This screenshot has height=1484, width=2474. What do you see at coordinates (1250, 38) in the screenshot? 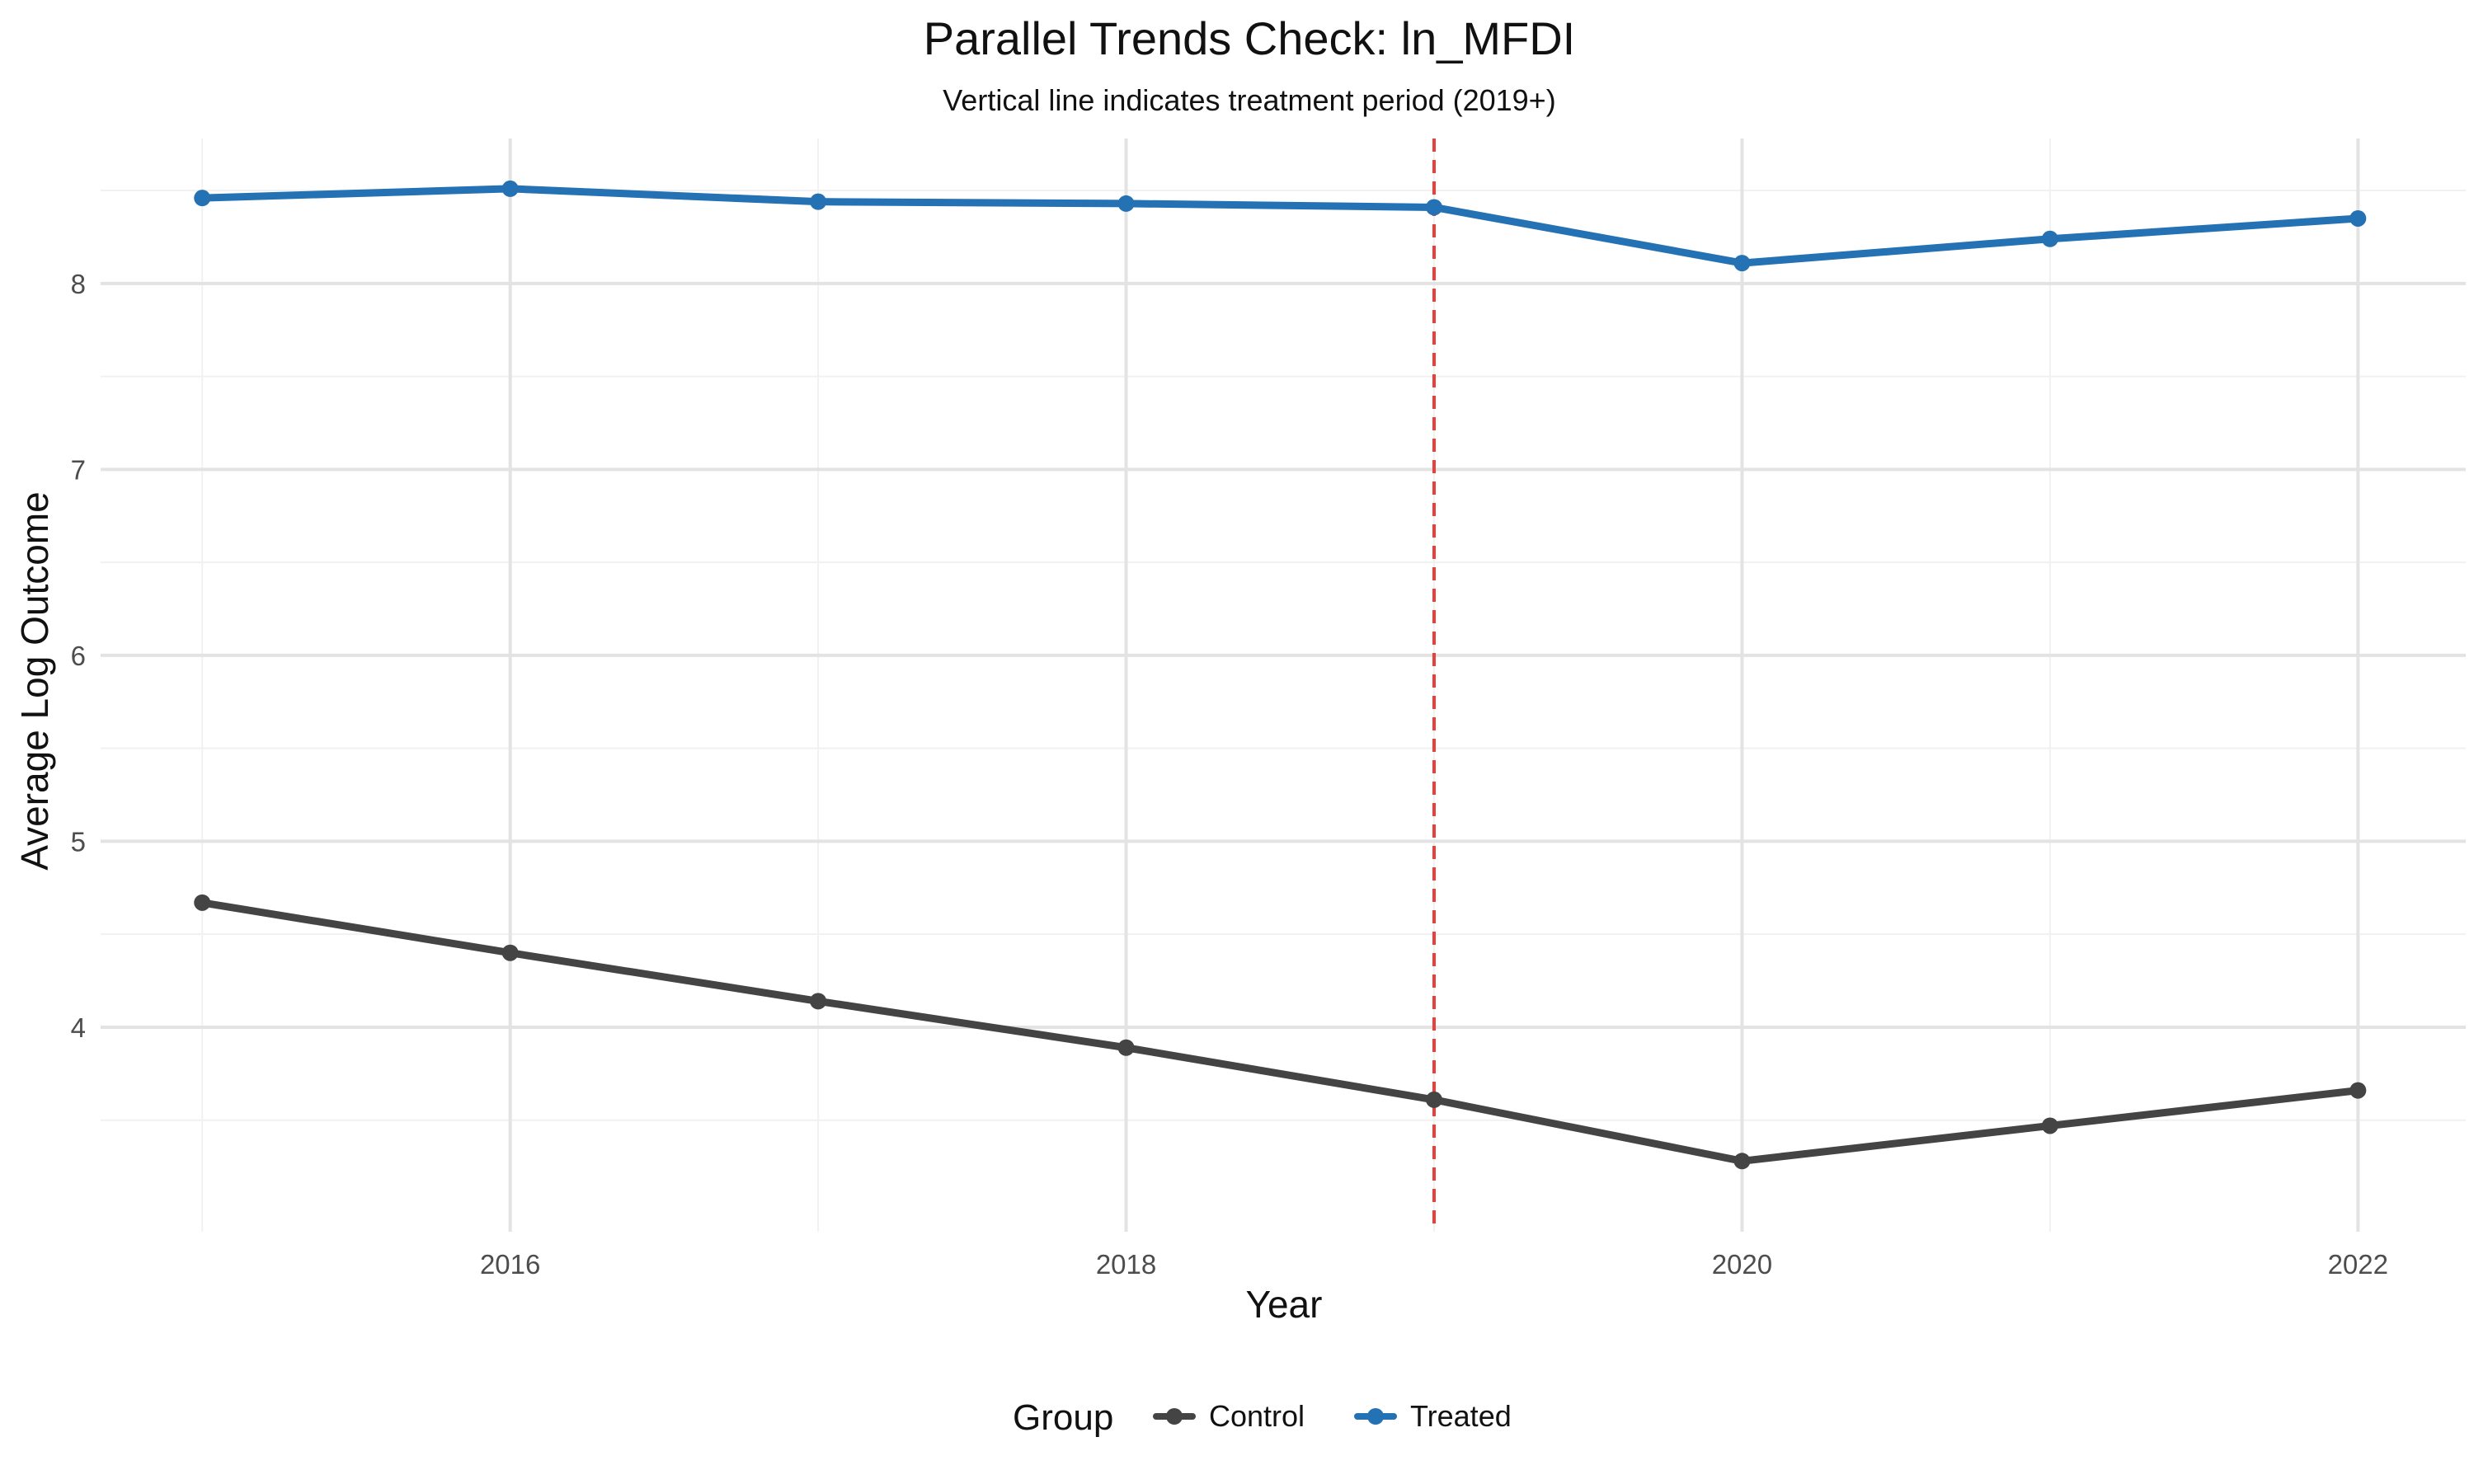
I see `chart-title: Parallel Trends Check: ln_MFDI` at bounding box center [1250, 38].